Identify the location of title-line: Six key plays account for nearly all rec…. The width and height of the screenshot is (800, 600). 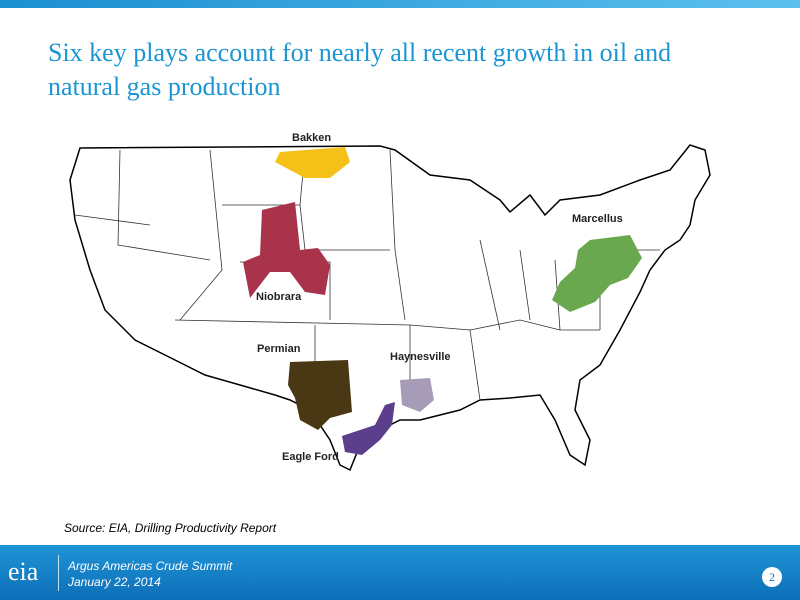
(360, 52).